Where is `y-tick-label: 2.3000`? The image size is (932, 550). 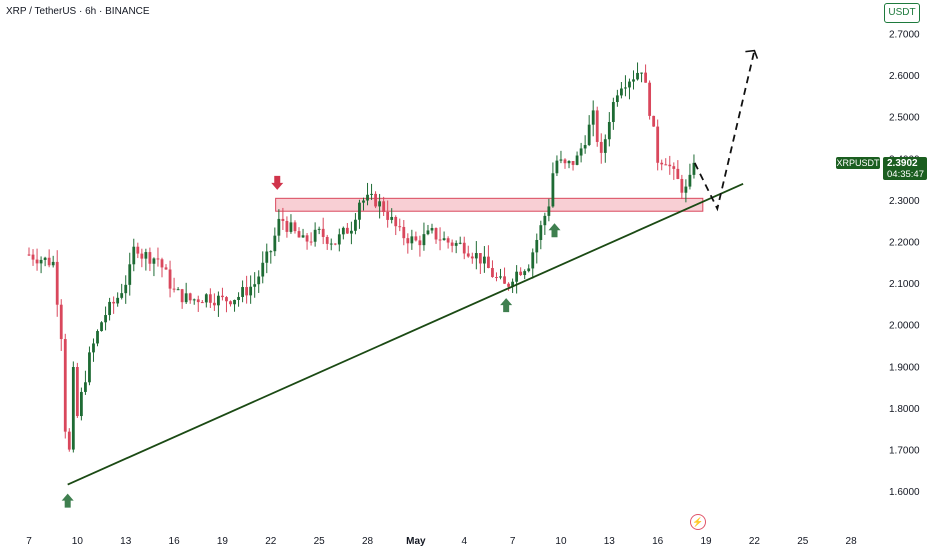 y-tick-label: 2.3000 is located at coordinates (904, 201).